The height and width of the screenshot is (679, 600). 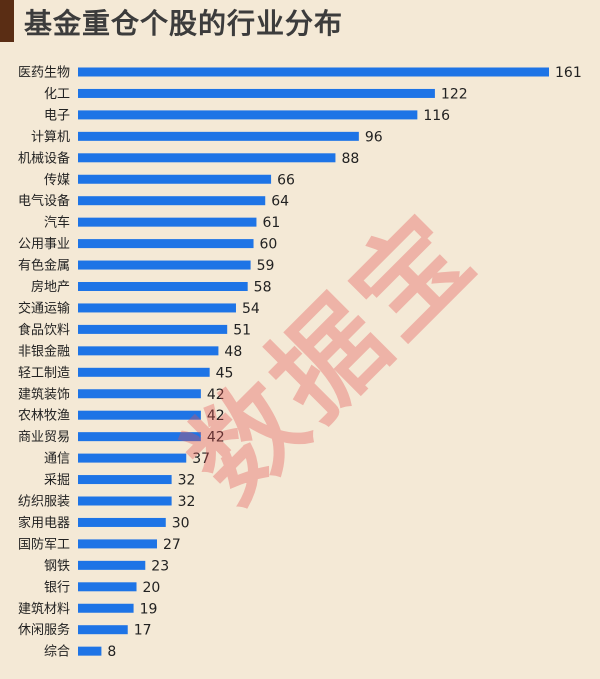 I want to click on value-label: 45, so click(x=225, y=373).